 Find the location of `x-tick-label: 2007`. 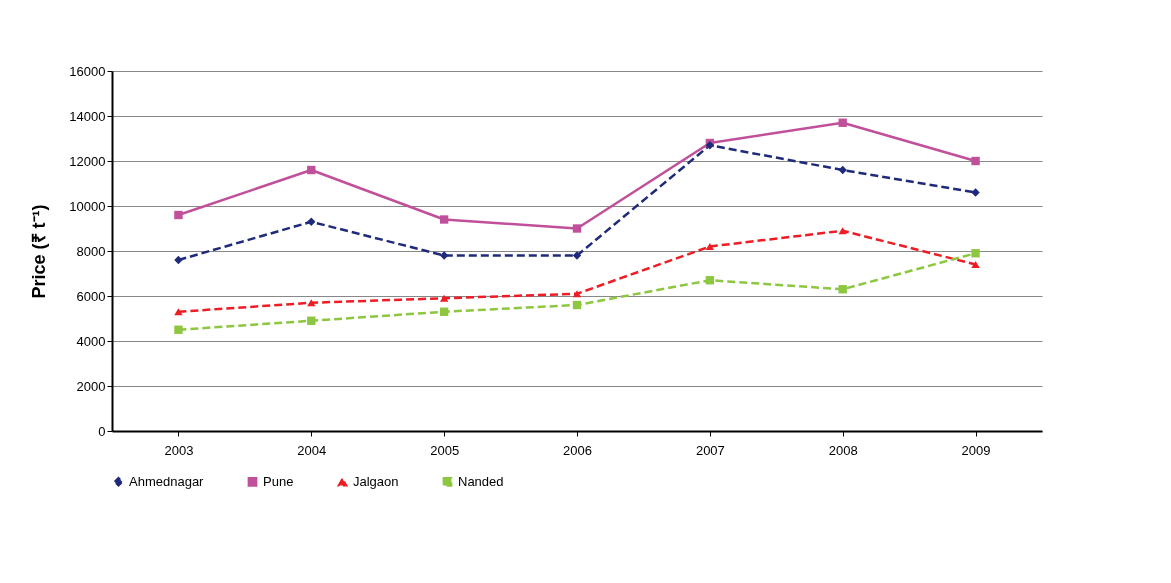

x-tick-label: 2007 is located at coordinates (710, 450).